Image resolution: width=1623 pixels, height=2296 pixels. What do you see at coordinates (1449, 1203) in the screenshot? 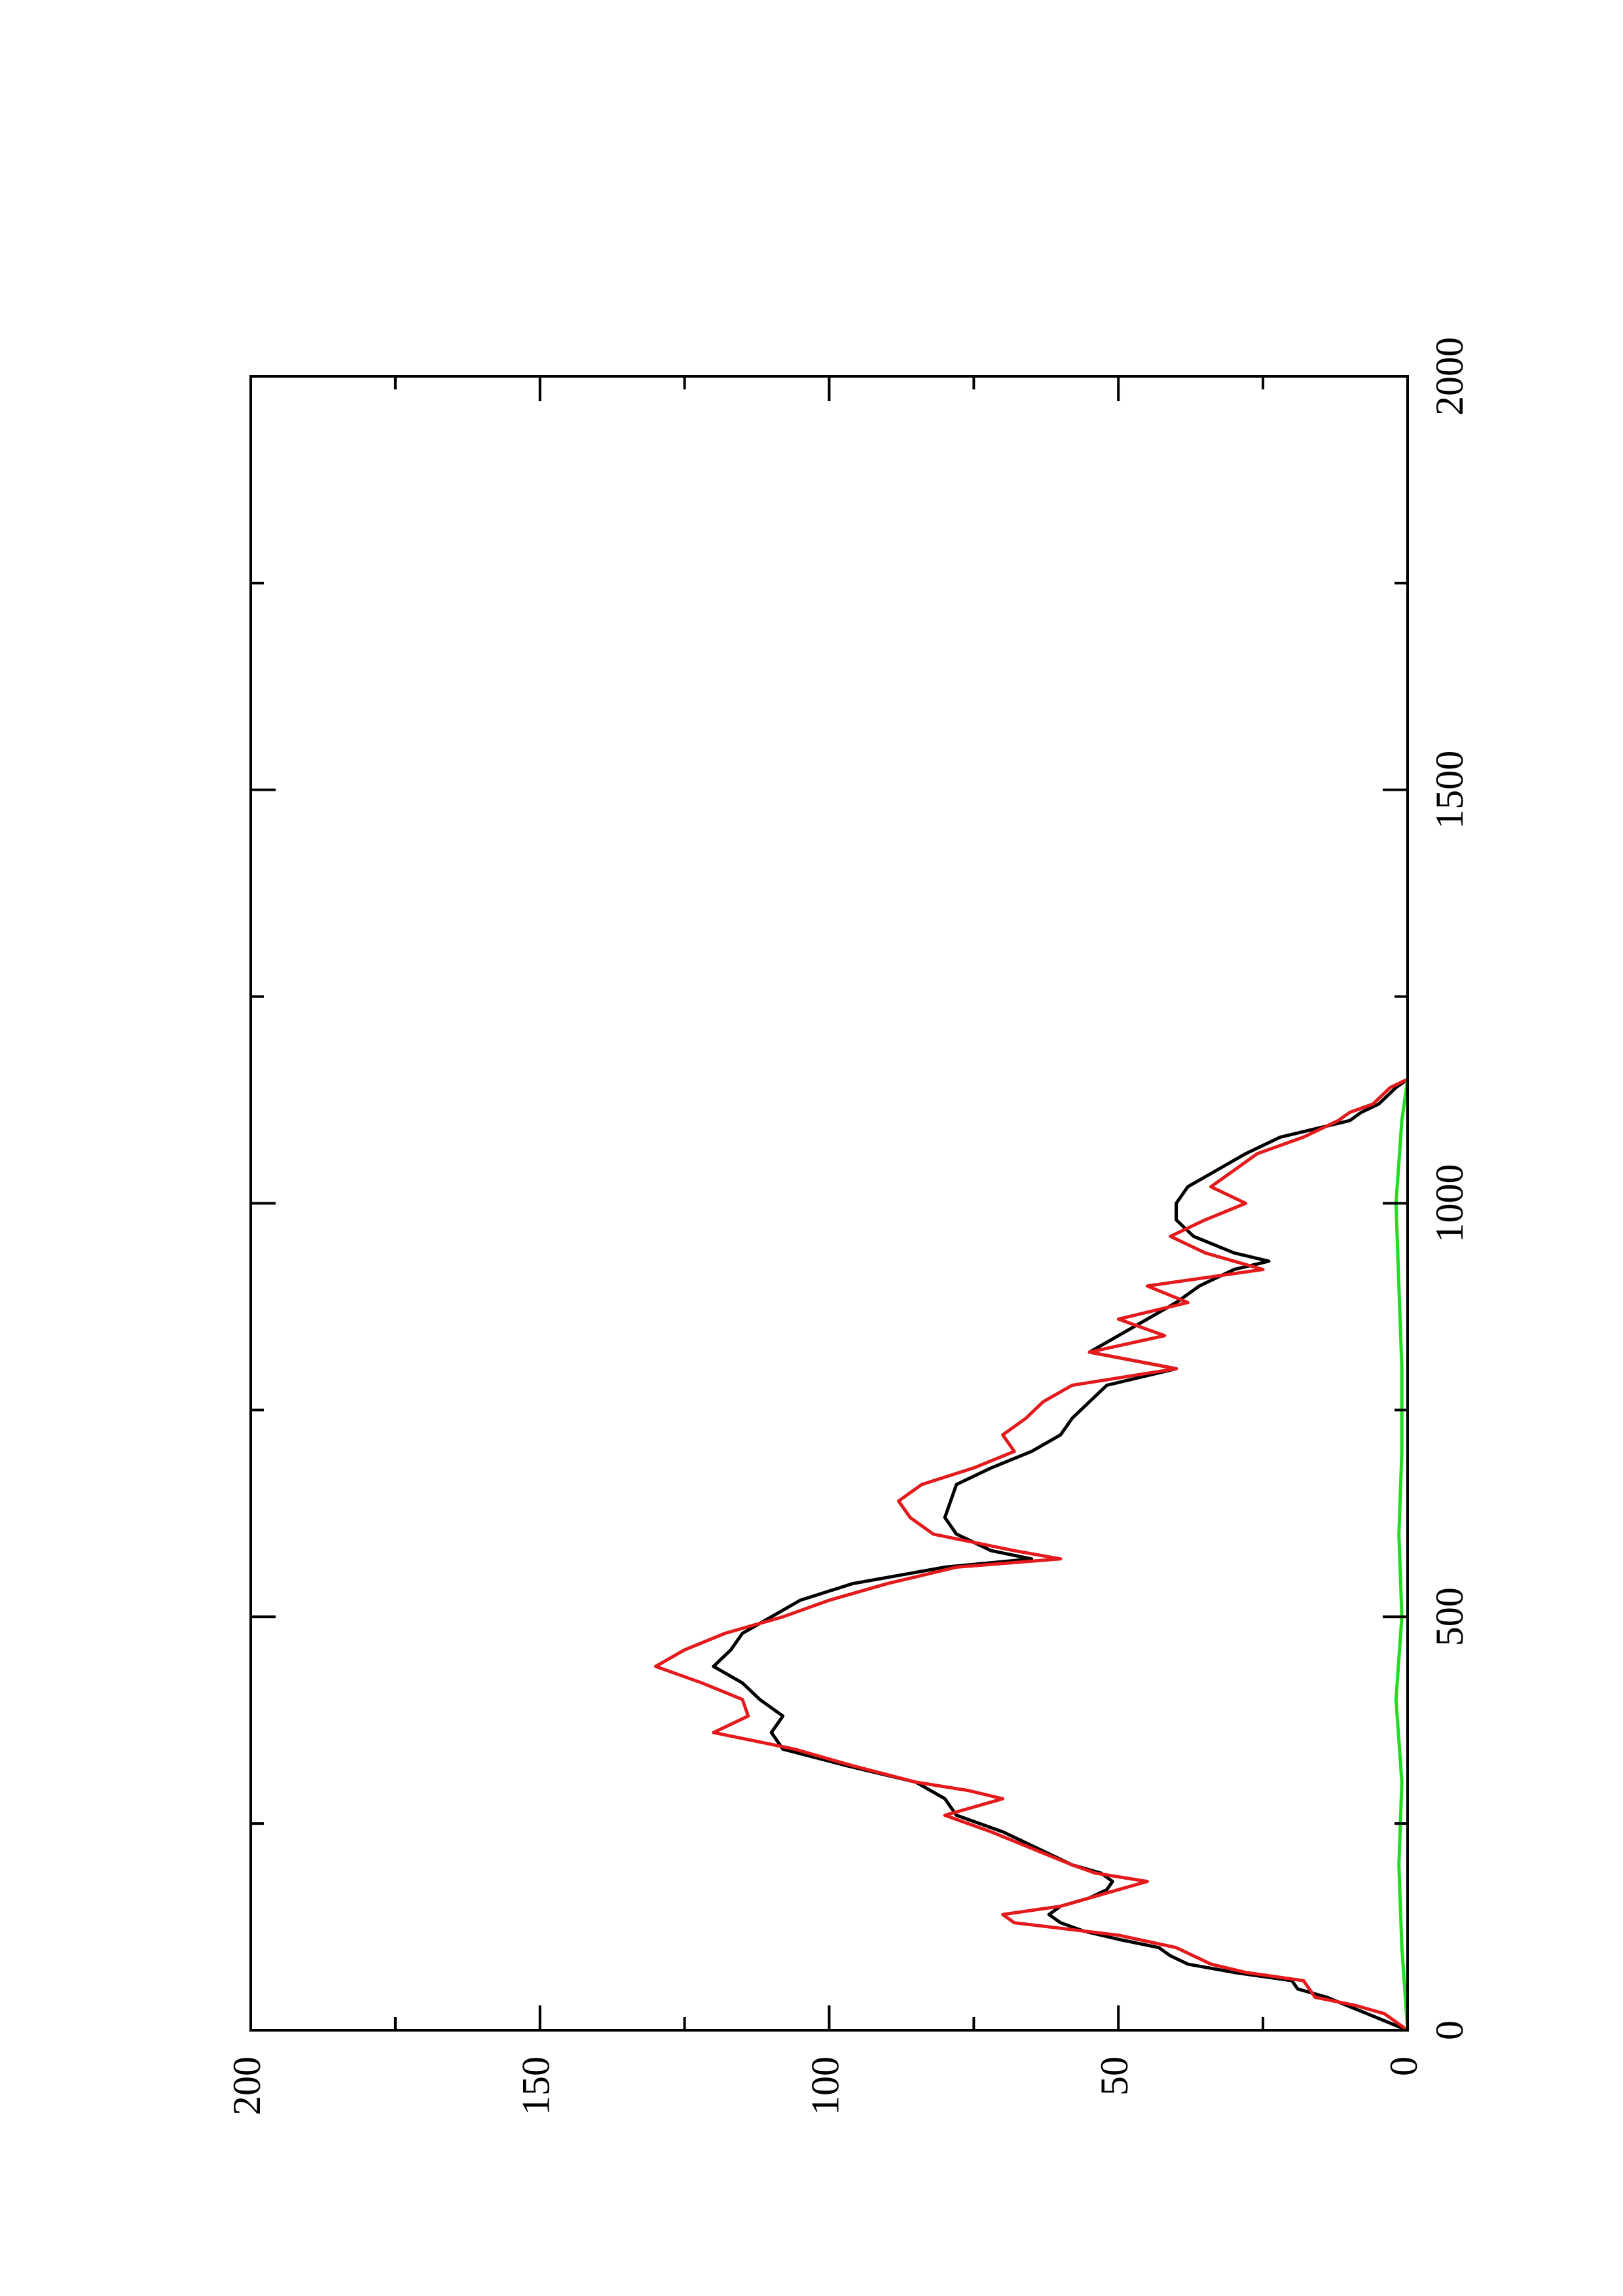
I see `x-tick-label: 1000` at bounding box center [1449, 1203].